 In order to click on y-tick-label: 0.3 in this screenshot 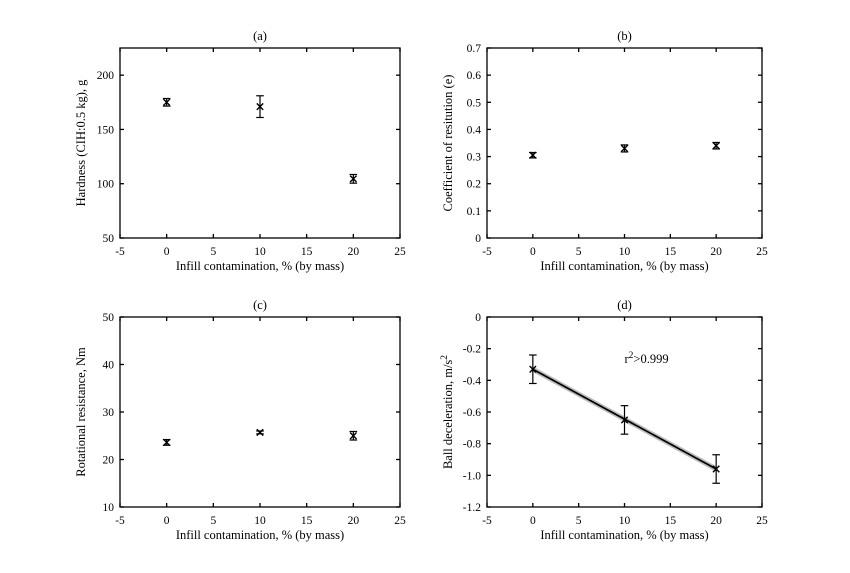, I will do `click(474, 158)`.